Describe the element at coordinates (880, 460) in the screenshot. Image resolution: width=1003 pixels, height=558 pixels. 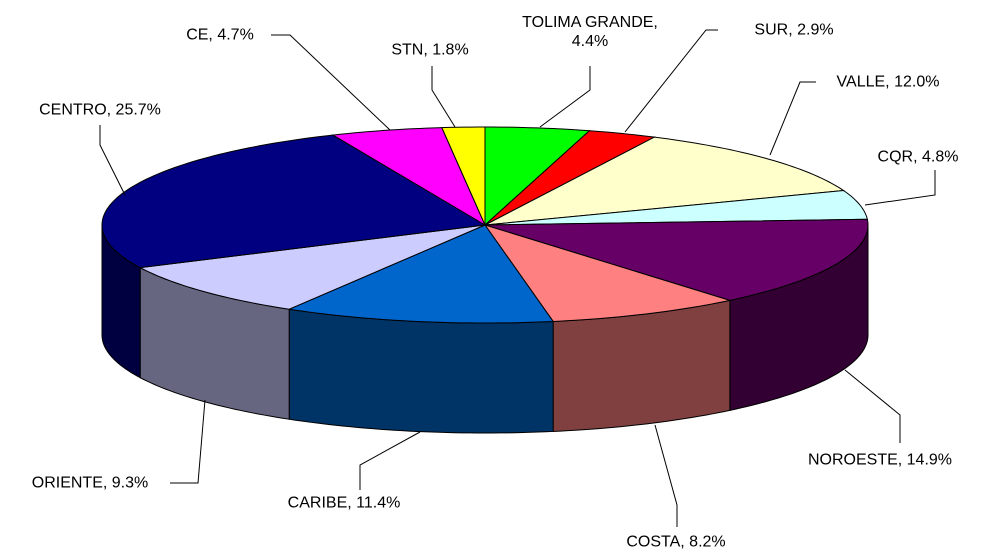
I see `data-label: NOROESTE, 14.9%` at that location.